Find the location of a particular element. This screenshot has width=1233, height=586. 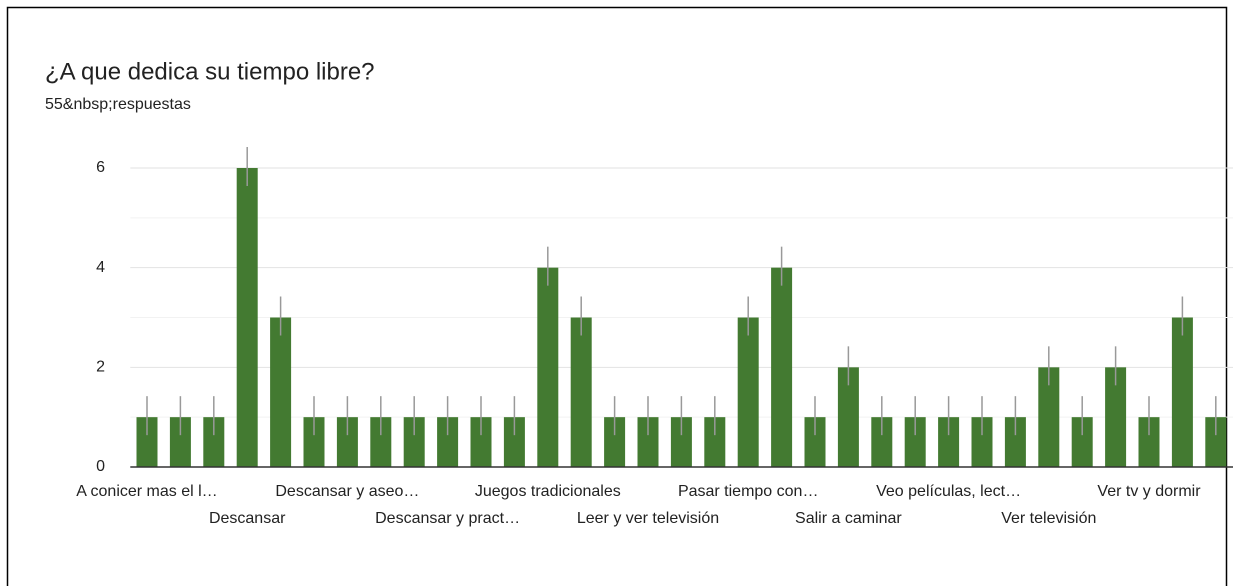

y-tick-label: 6 is located at coordinates (100, 167).